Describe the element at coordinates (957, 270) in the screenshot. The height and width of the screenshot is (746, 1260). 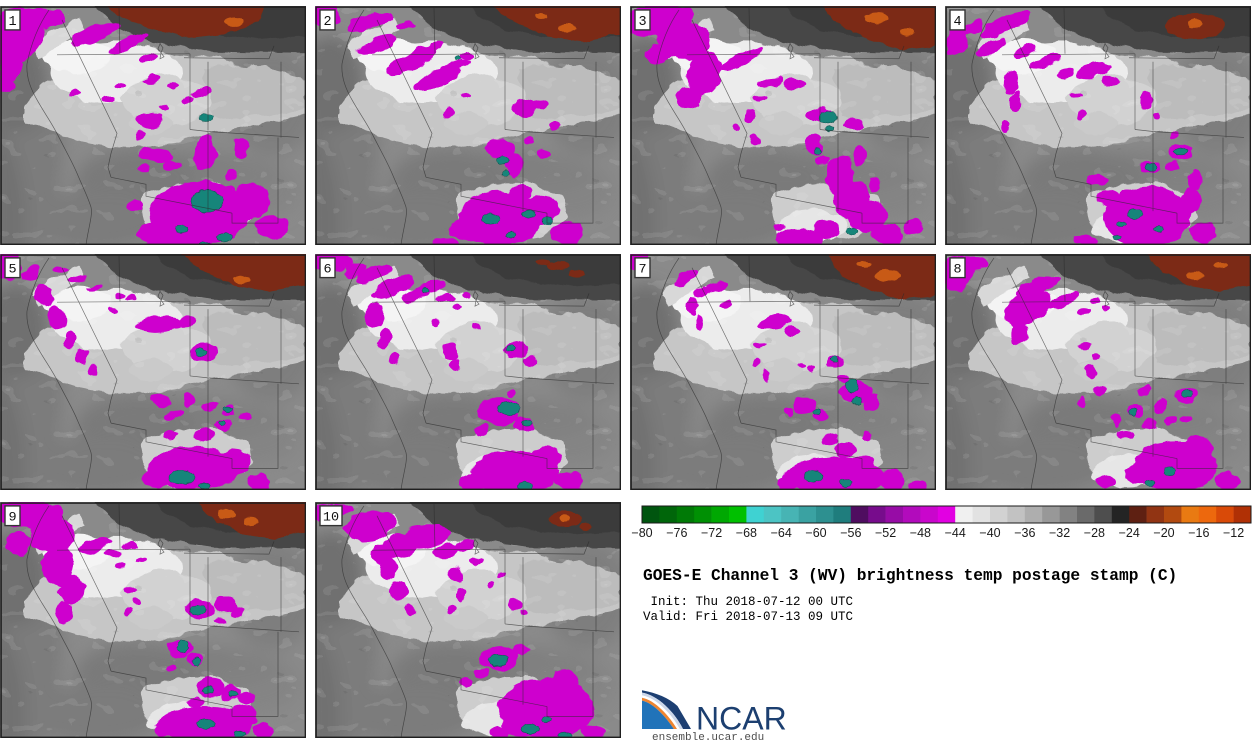
I see `svg-text: 8` at that location.